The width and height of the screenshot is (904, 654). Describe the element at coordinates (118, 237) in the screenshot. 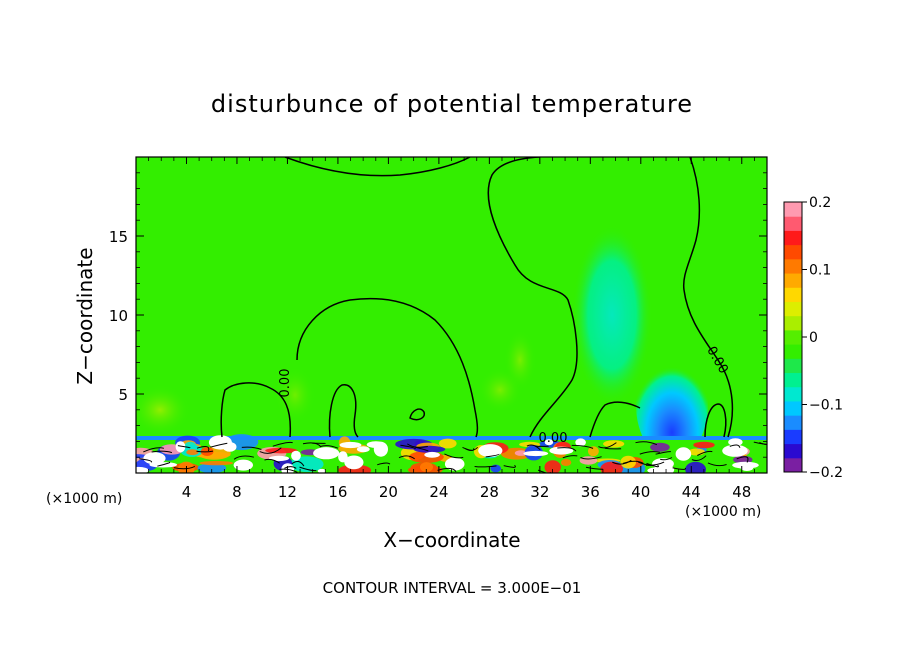

I see `y-tick-label: 15` at that location.